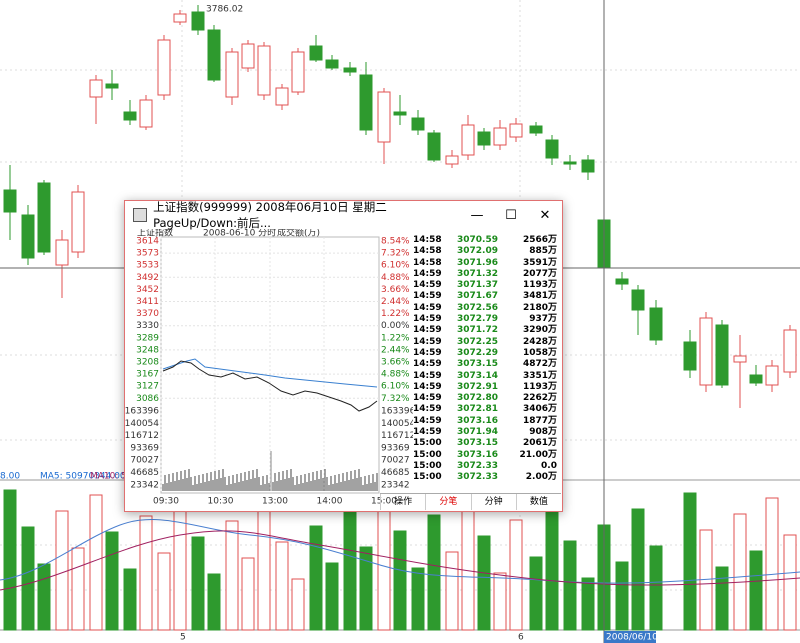  Describe the element at coordinates (298, 234) in the screenshot. I see `chart-header: 成交额(万)` at that location.